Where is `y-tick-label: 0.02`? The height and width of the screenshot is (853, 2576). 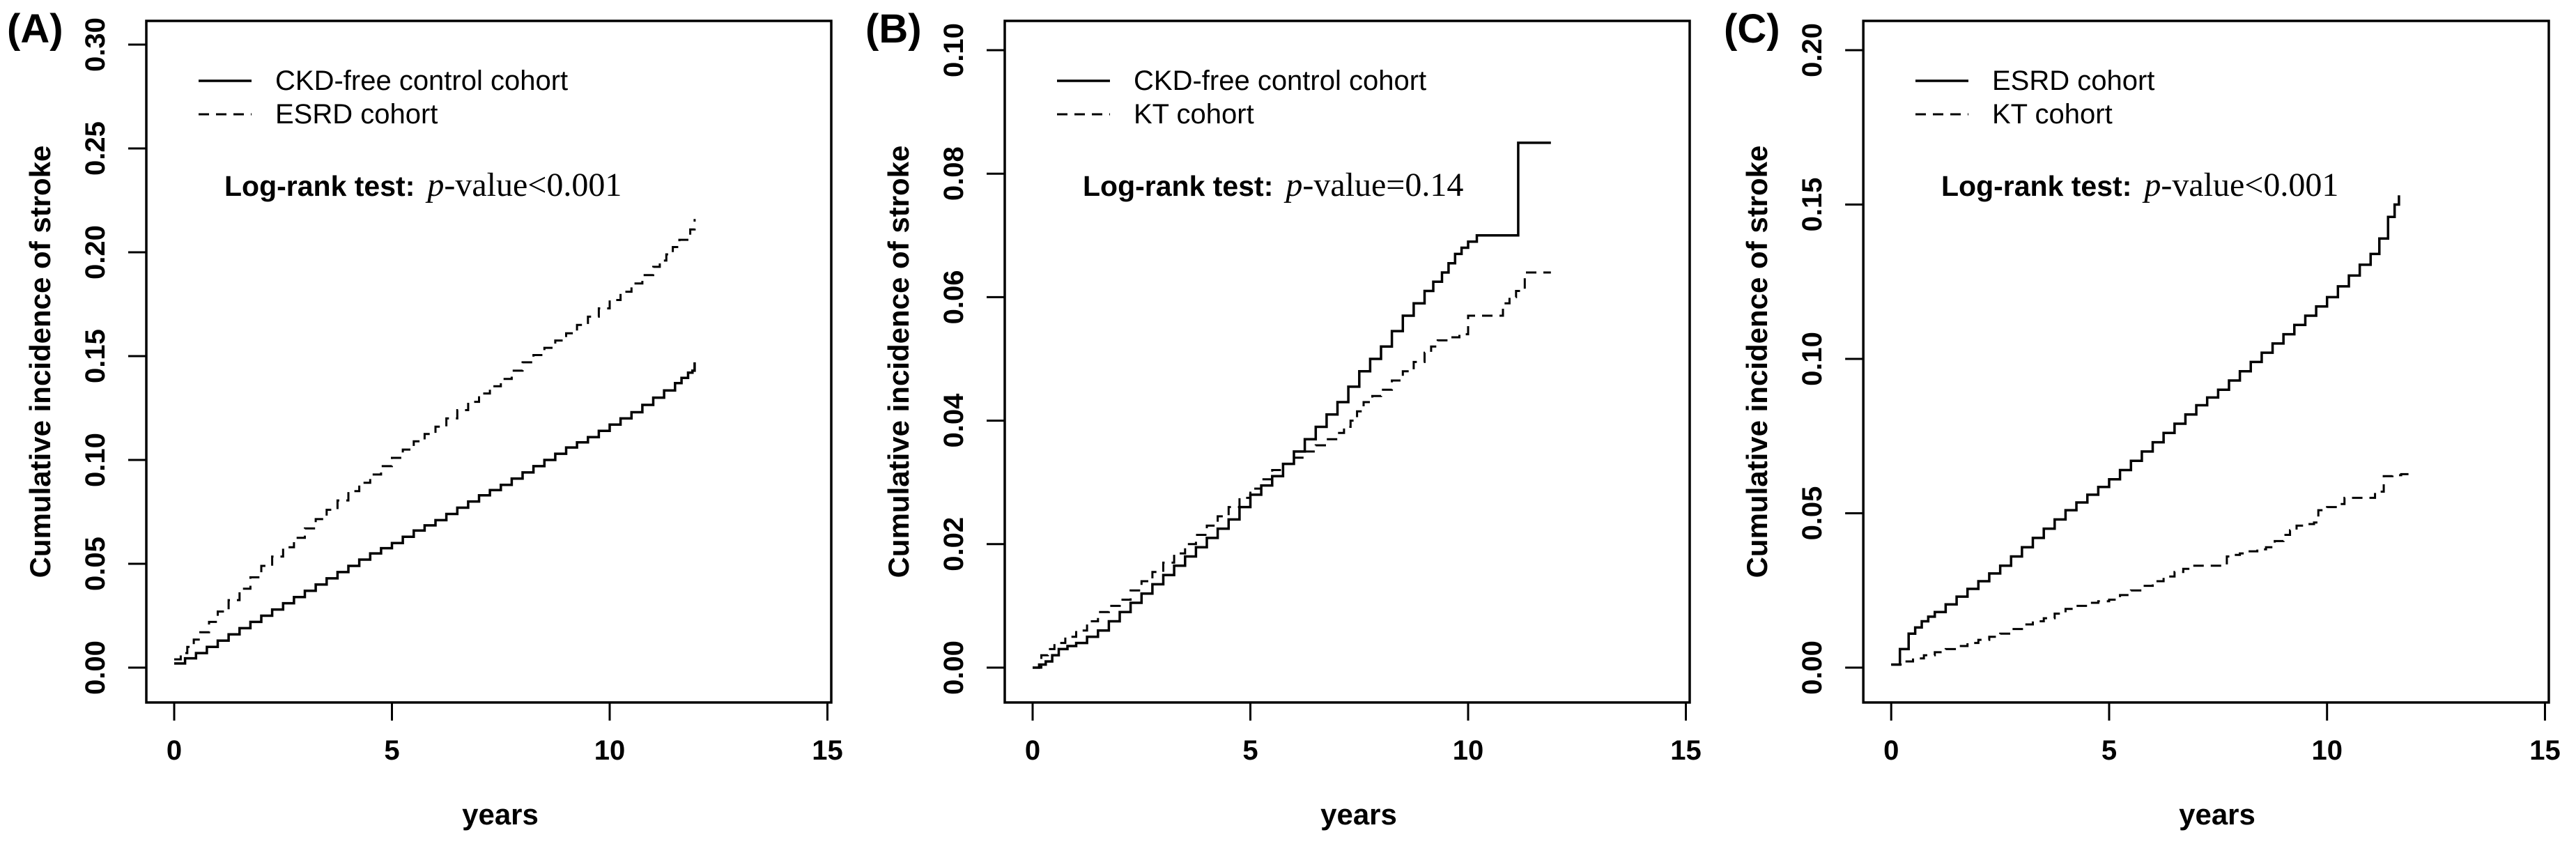 y-tick-label: 0.02 is located at coordinates (954, 544).